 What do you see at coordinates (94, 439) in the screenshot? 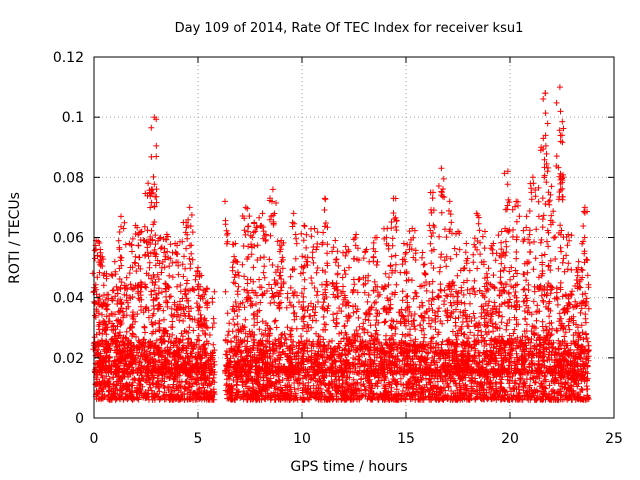
I see `x-tick-label: 0` at bounding box center [94, 439].